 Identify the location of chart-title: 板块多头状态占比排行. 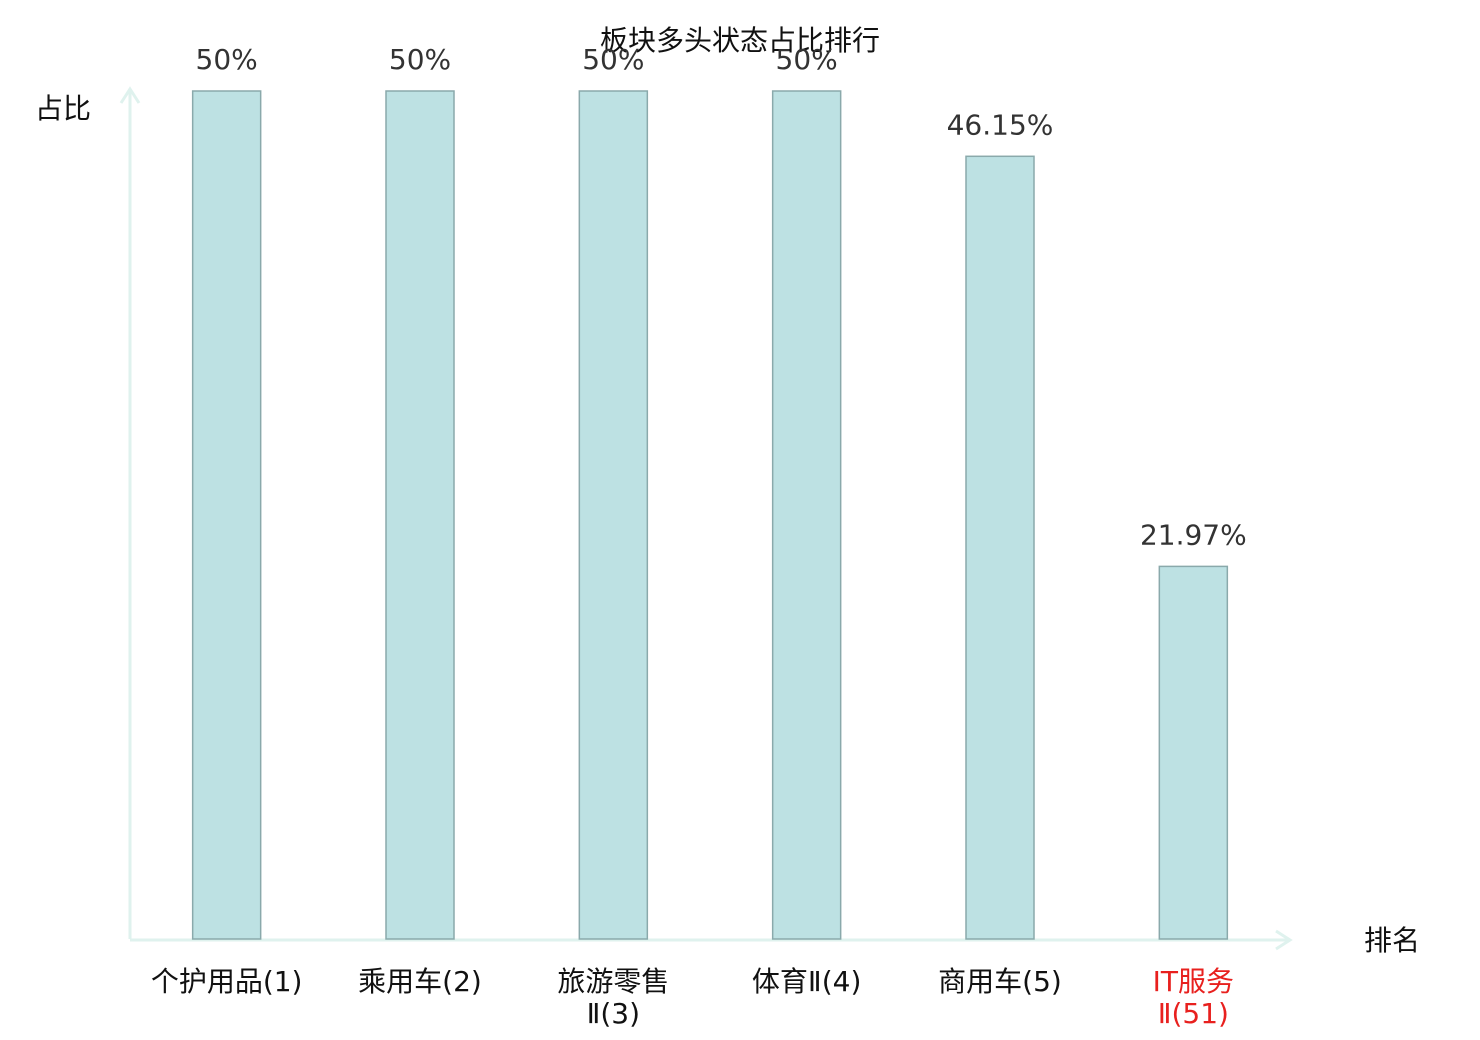
(740, 40).